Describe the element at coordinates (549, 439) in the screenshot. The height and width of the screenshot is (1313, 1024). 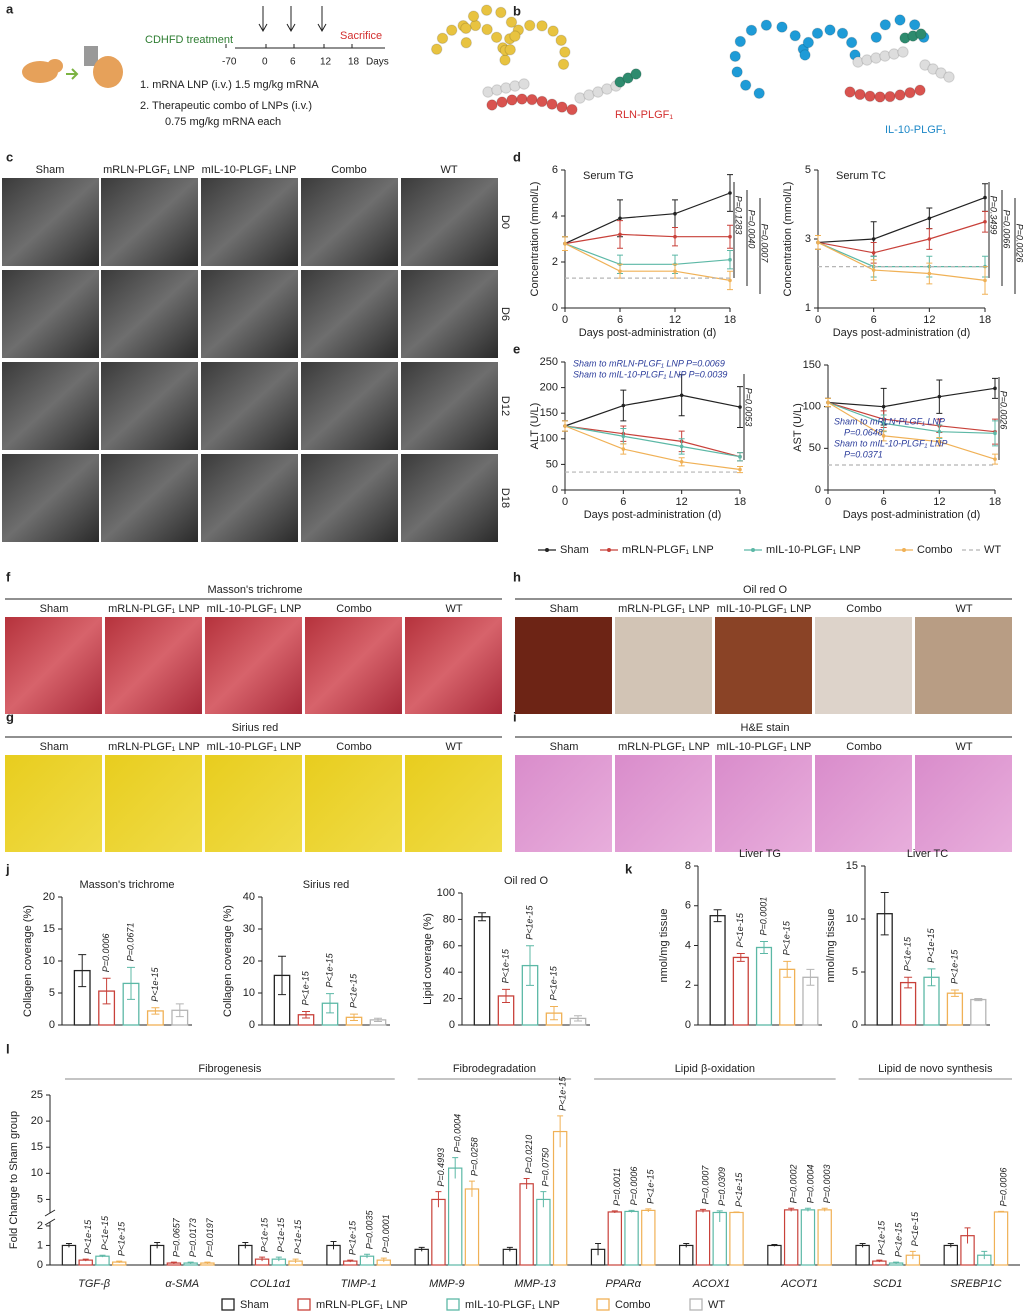
I see `y-tick-label: 100` at that location.